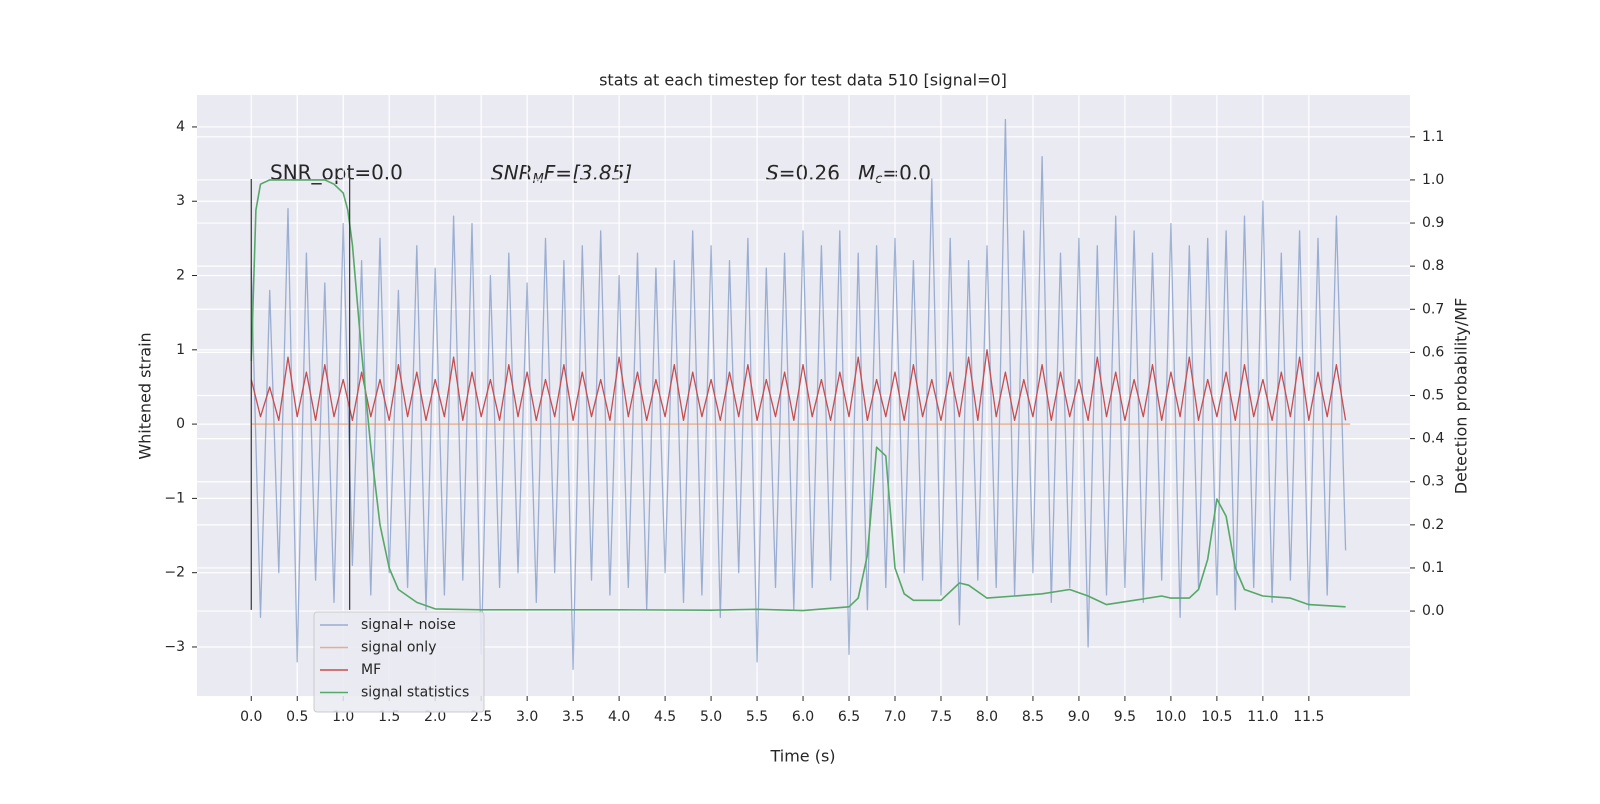  What do you see at coordinates (1433, 266) in the screenshot?
I see `y2-tick-label: 0.8` at bounding box center [1433, 266].